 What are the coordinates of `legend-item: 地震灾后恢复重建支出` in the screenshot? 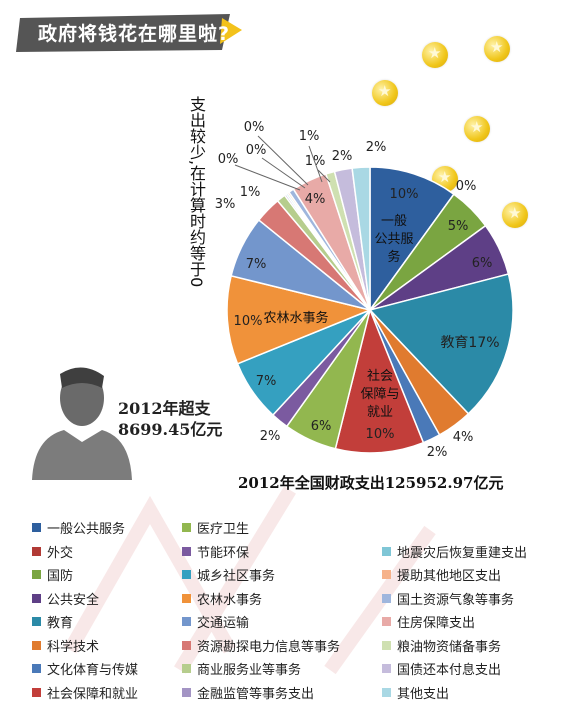 It's located at (472, 552).